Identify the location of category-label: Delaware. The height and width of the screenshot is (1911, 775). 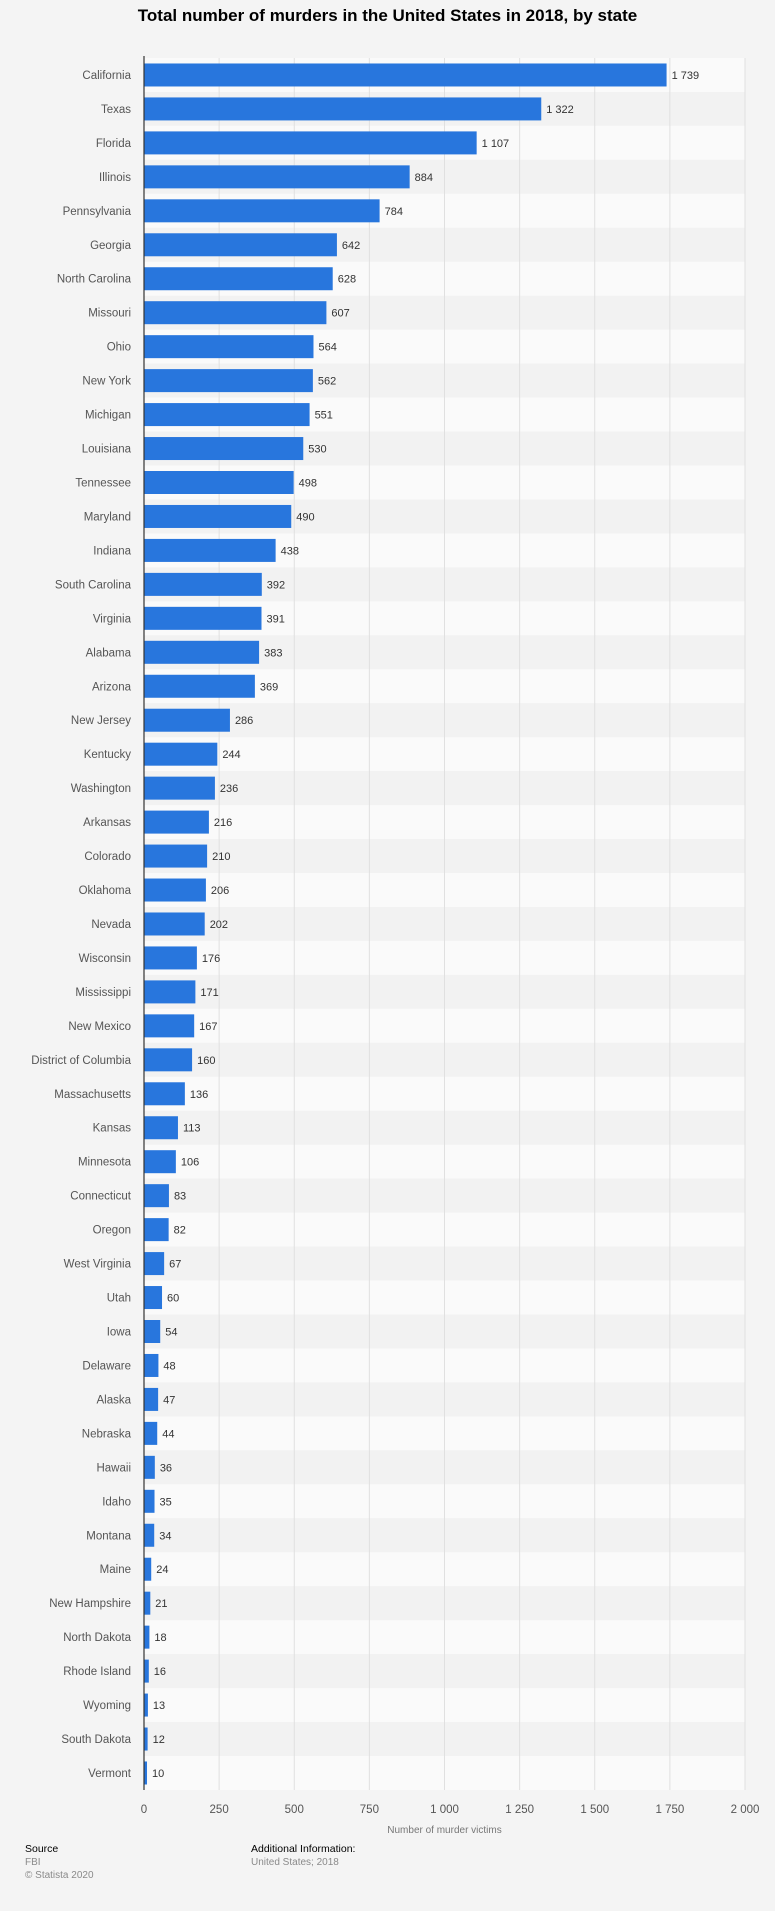
(106, 1366).